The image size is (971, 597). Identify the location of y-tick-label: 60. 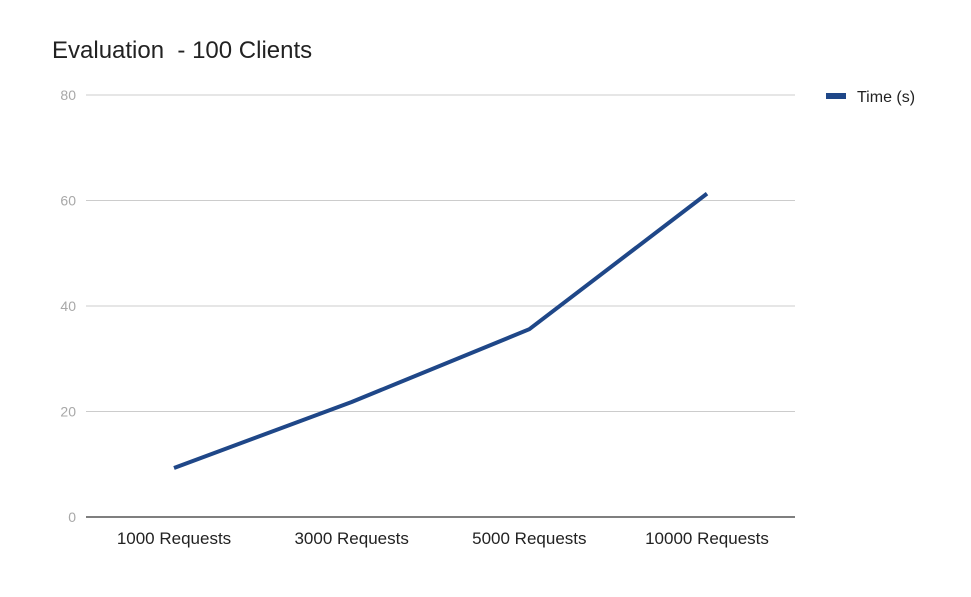
(68, 201).